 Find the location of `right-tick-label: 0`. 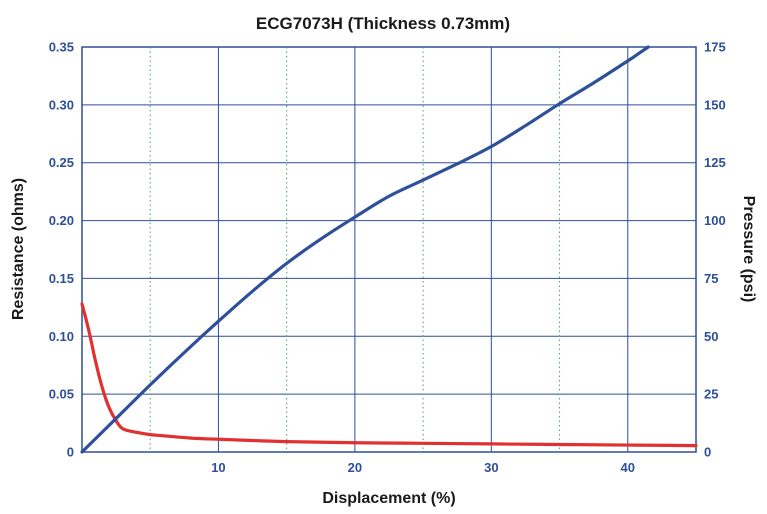

right-tick-label: 0 is located at coordinates (707, 452).